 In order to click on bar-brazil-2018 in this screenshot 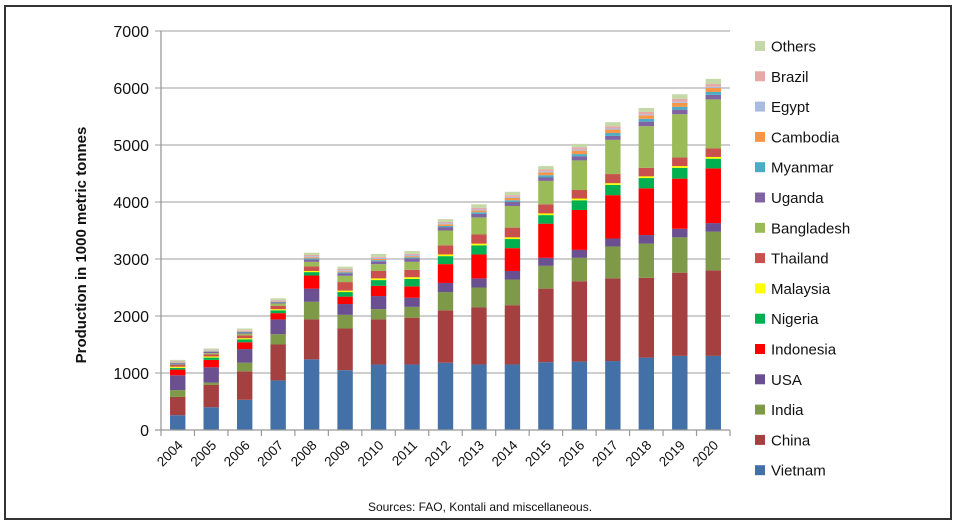, I will do `click(646, 113)`.